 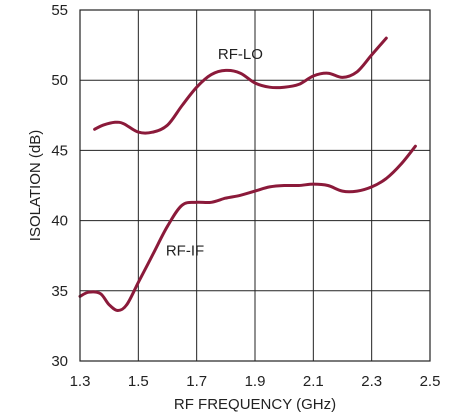 I want to click on y-tick-label: 40, so click(x=59, y=221).